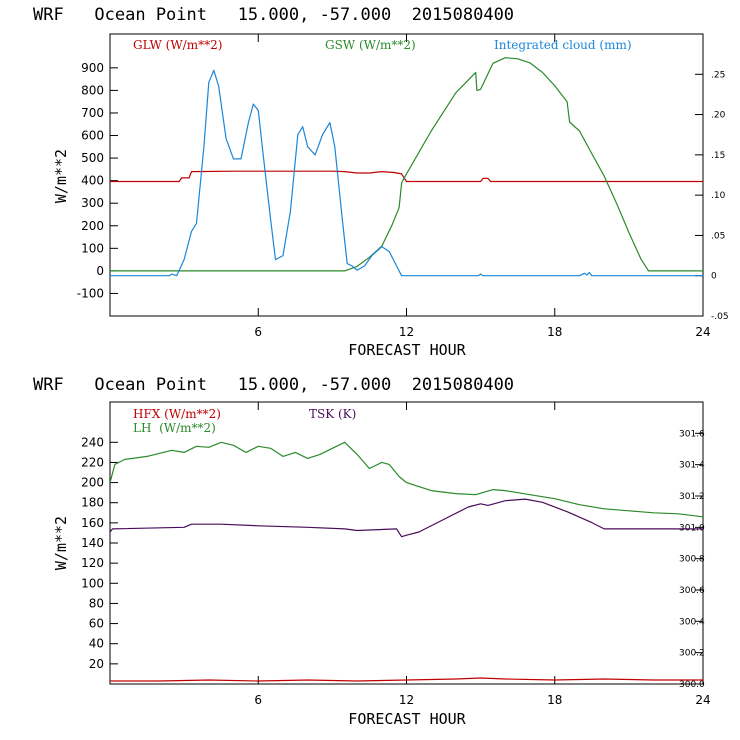 This screenshot has width=740, height=740. I want to click on bottom-y2-tick-label-6: 301.2, so click(692, 497).